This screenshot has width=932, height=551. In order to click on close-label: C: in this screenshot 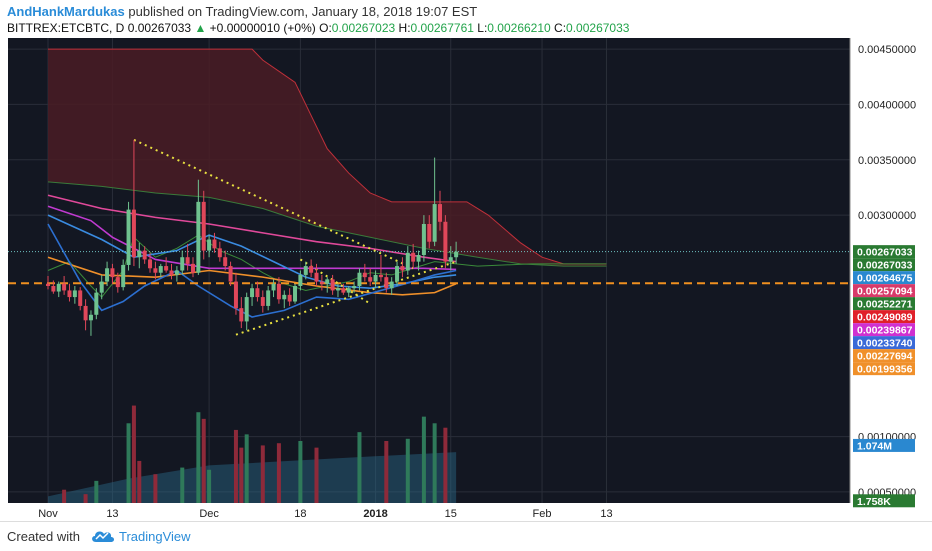, I will do `click(560, 28)`.